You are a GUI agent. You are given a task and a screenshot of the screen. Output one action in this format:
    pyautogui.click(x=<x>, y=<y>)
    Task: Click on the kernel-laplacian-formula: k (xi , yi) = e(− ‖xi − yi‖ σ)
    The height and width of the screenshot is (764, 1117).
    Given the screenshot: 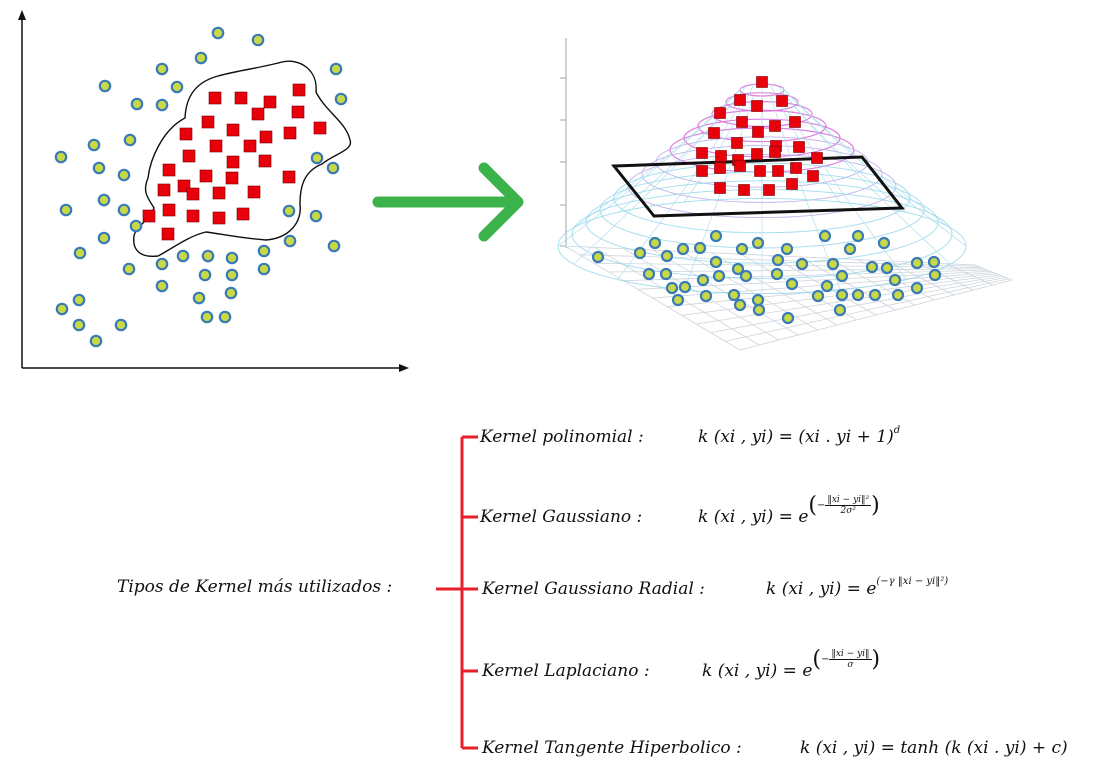 What is the action you would take?
    pyautogui.click(x=791, y=666)
    